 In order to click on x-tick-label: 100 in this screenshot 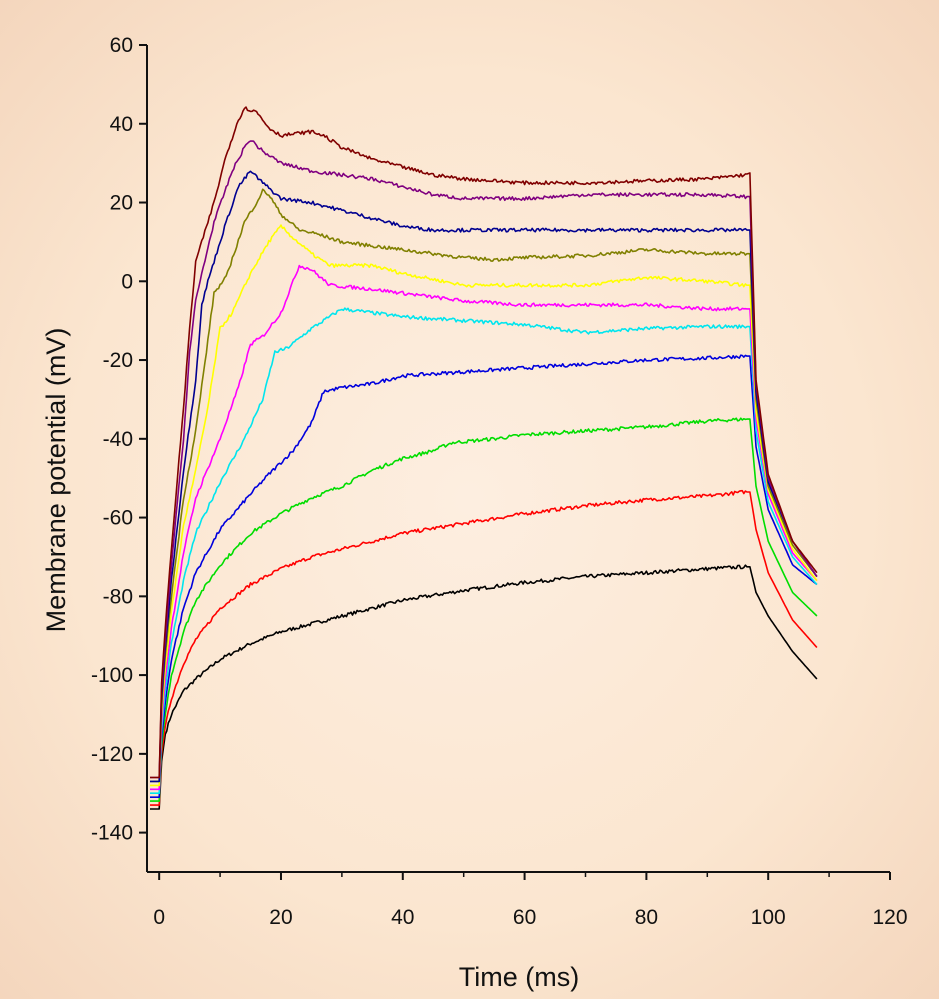, I will do `click(768, 917)`.